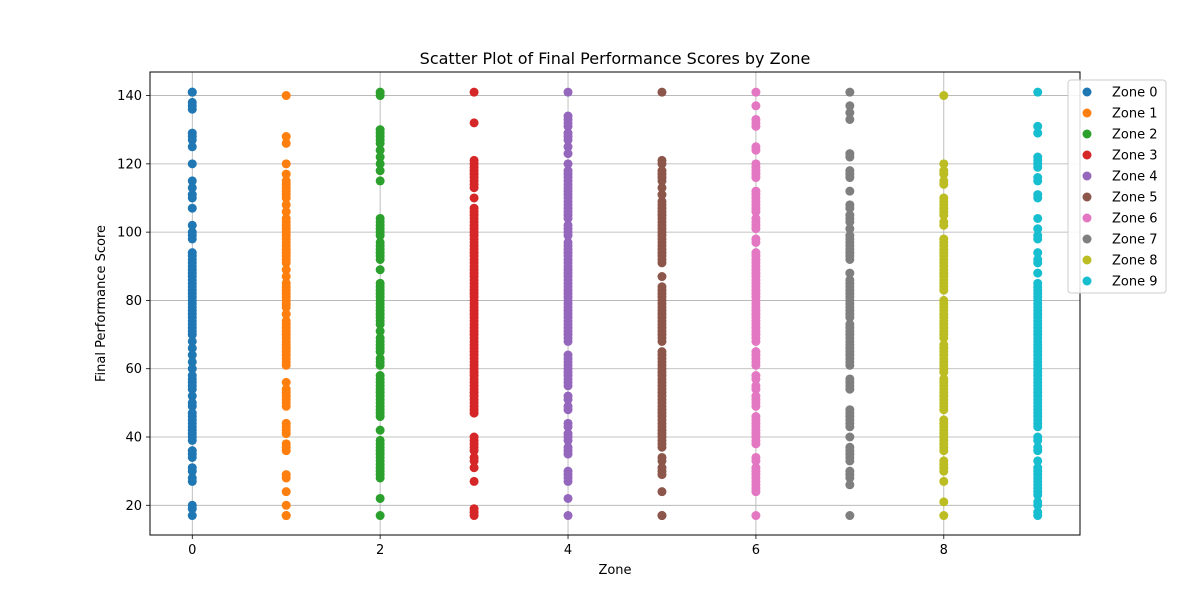 The height and width of the screenshot is (604, 1200). I want to click on x-axis-label: Zone, so click(614, 570).